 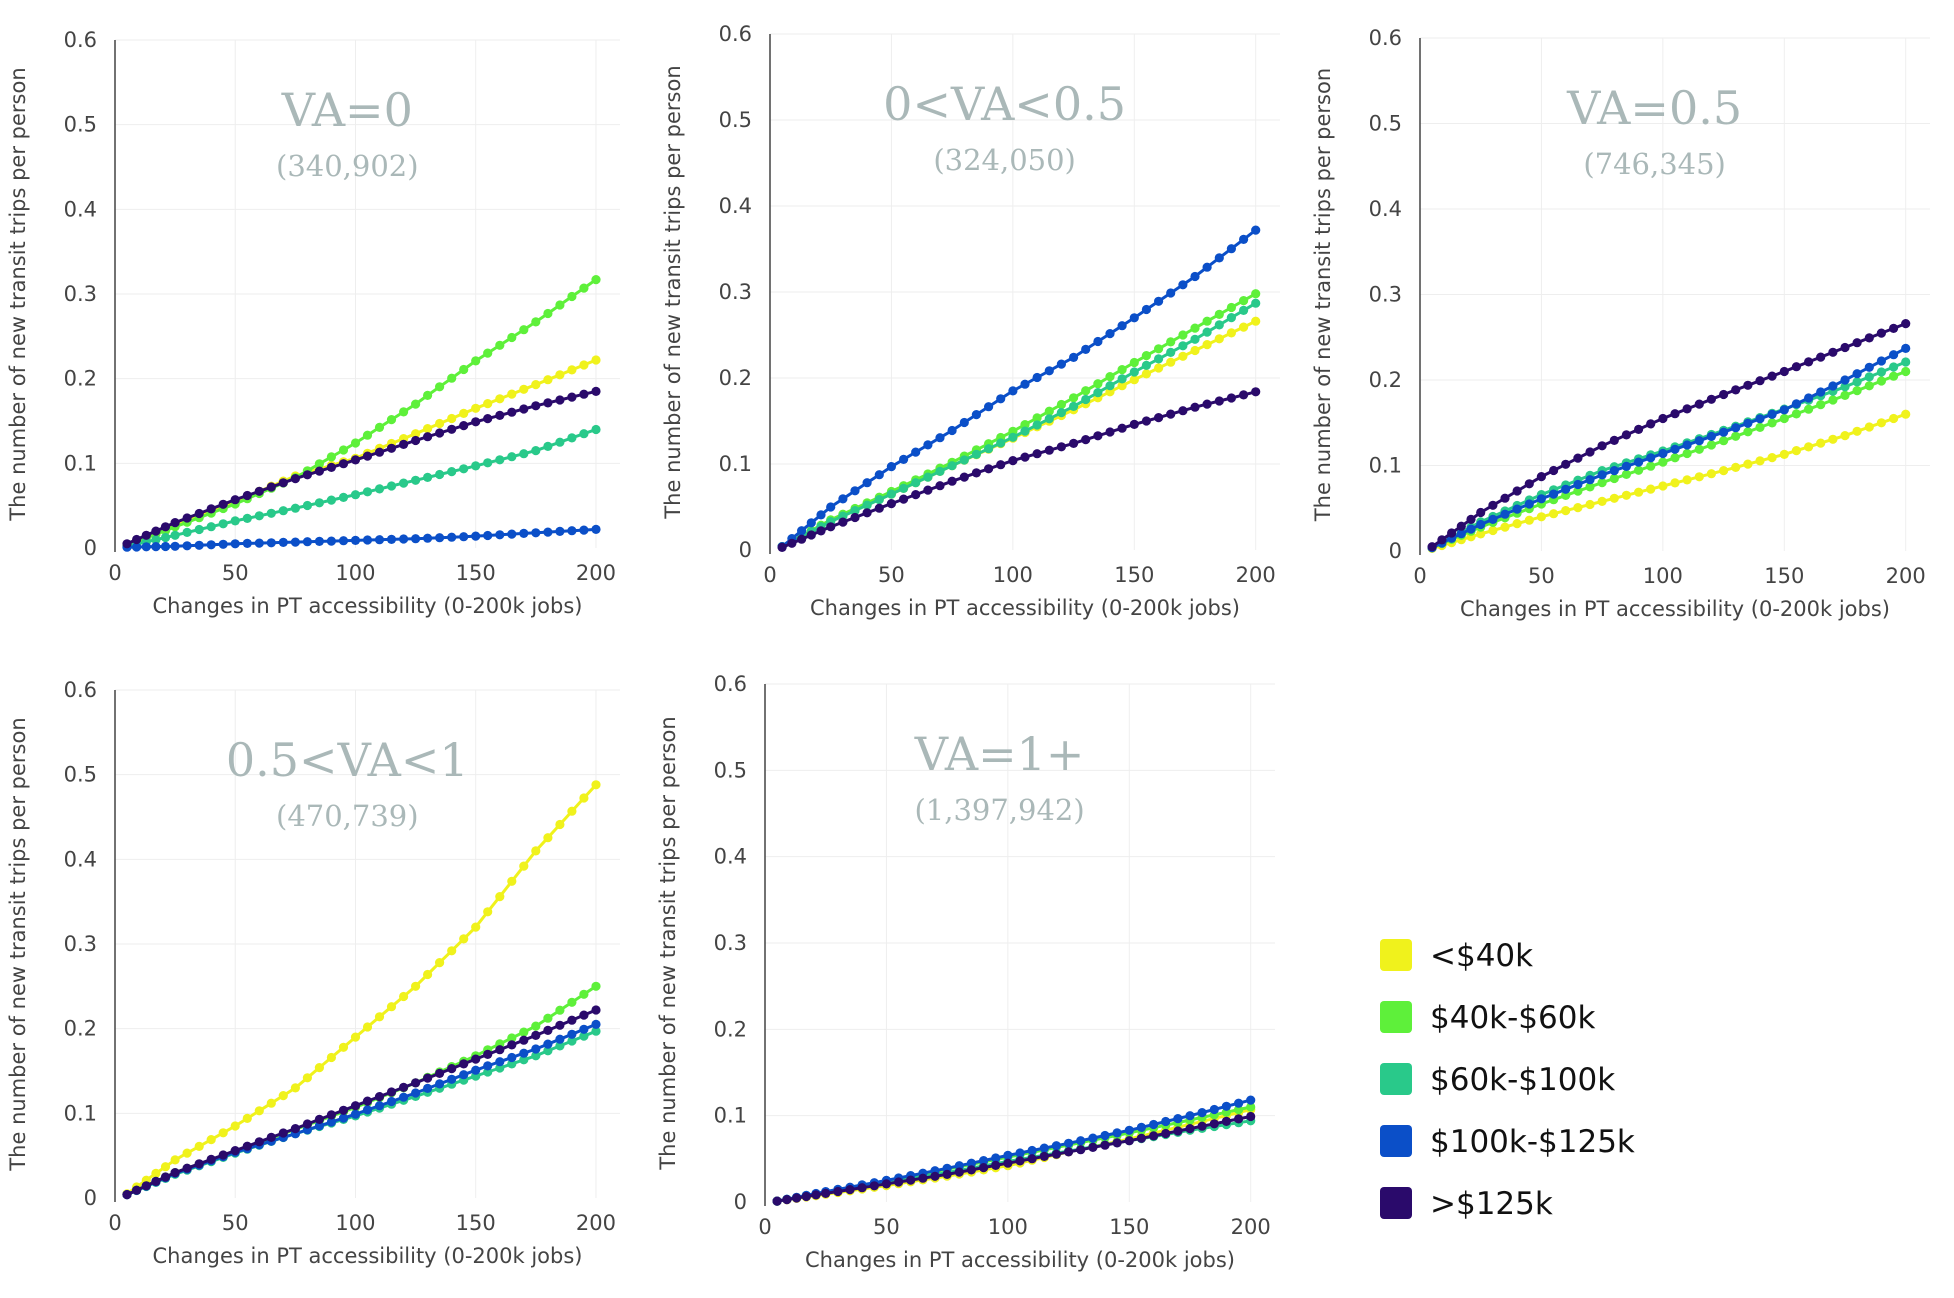 What do you see at coordinates (1481, 956) in the screenshot?
I see `legend-label: <$40k` at bounding box center [1481, 956].